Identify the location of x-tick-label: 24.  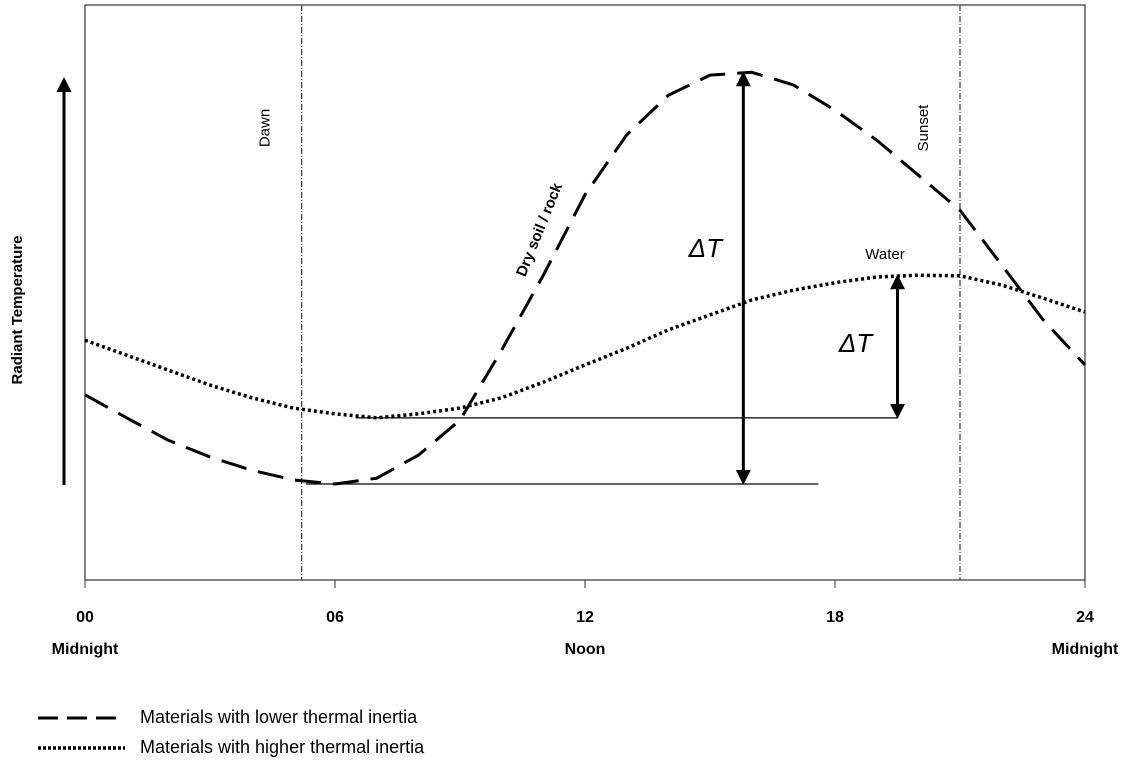
(1085, 617).